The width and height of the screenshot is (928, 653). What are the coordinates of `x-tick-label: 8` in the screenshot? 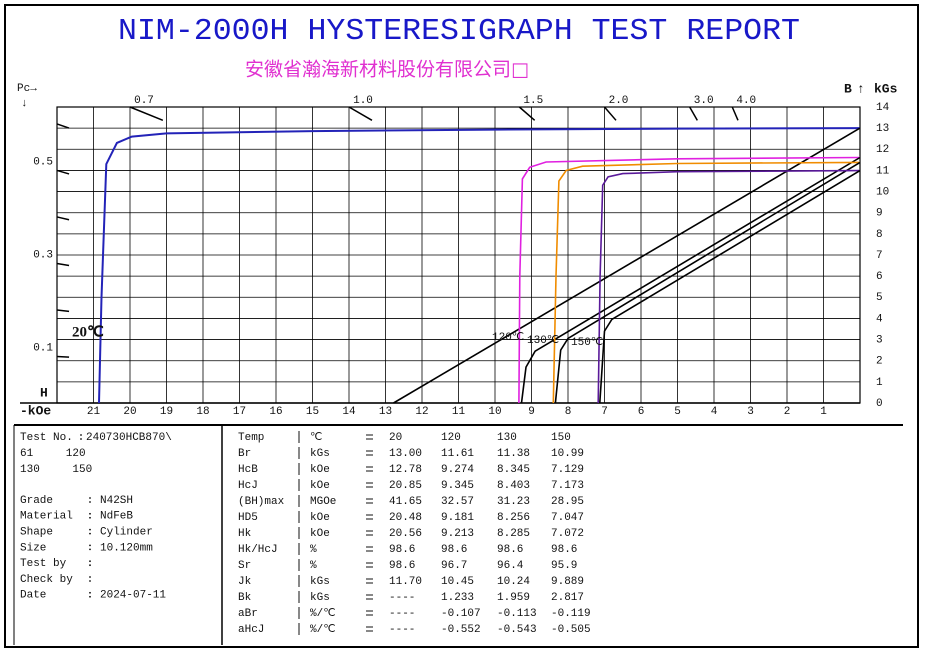 It's located at (568, 412).